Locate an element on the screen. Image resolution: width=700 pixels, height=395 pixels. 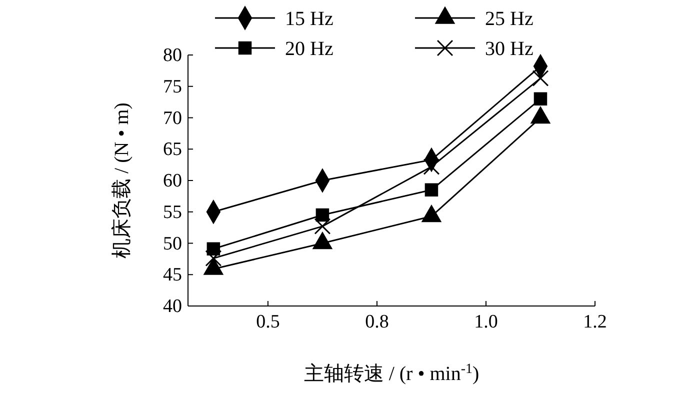
x-tick-label: 0.5 is located at coordinates (268, 321).